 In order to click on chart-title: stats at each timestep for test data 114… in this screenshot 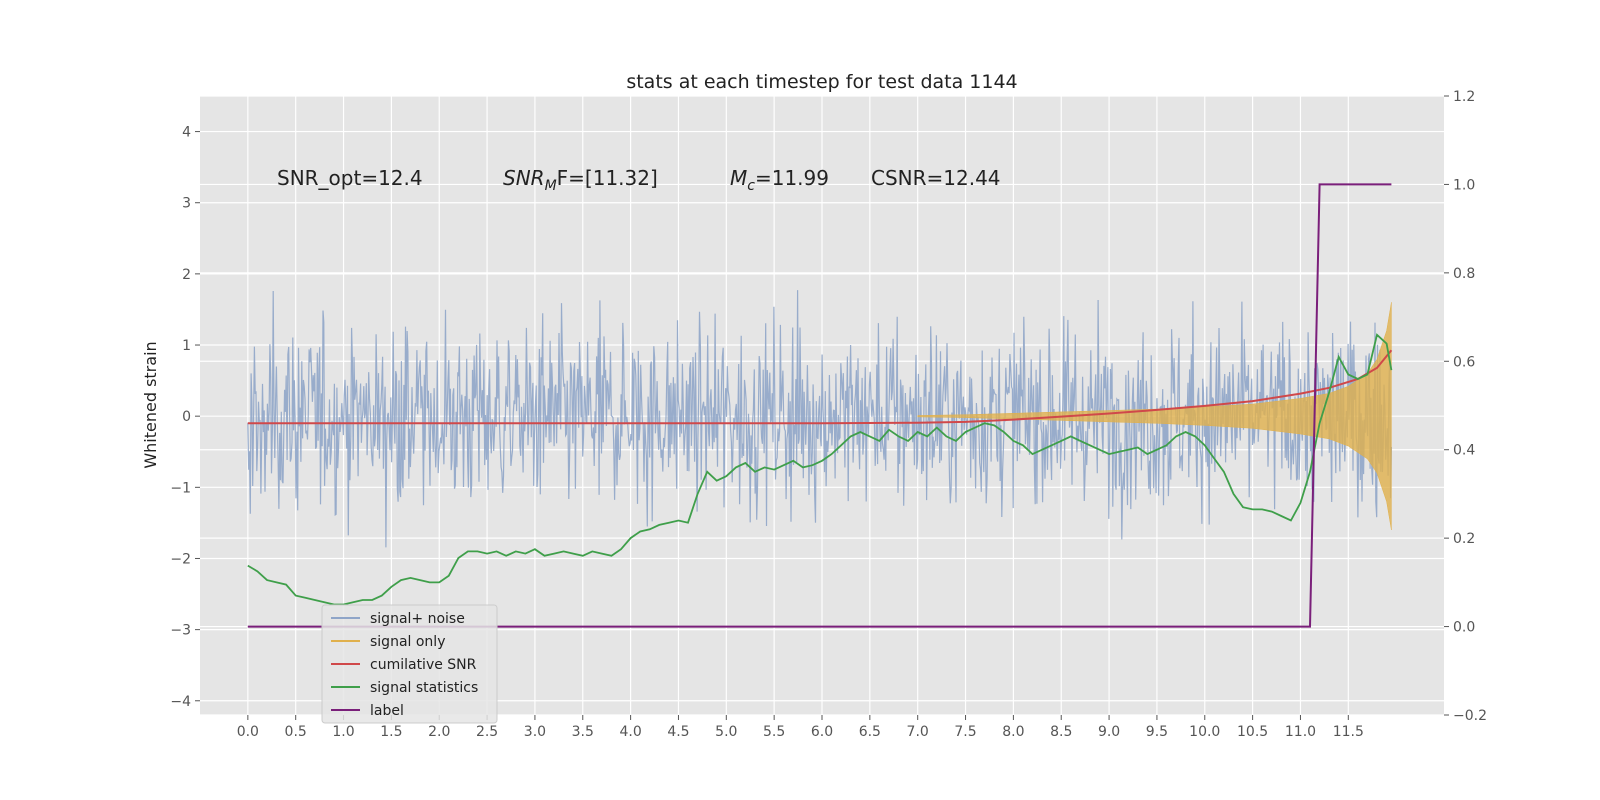, I will do `click(821, 82)`.